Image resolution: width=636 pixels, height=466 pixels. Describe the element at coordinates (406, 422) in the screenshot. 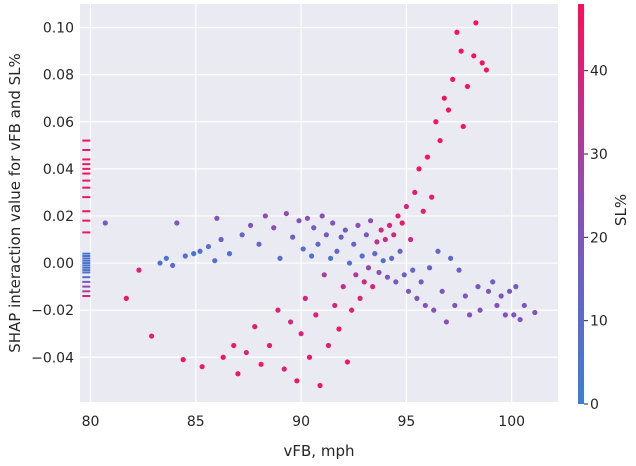

I see `x-tick-label: 95` at that location.